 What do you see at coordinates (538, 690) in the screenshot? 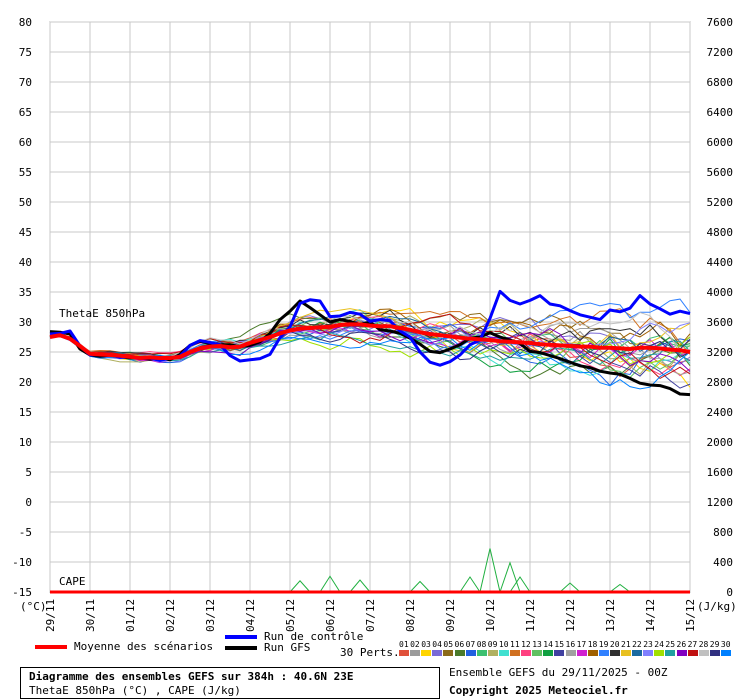
I see `footer-copyright: Copyright 2025 Meteociel.fr` at bounding box center [538, 690].